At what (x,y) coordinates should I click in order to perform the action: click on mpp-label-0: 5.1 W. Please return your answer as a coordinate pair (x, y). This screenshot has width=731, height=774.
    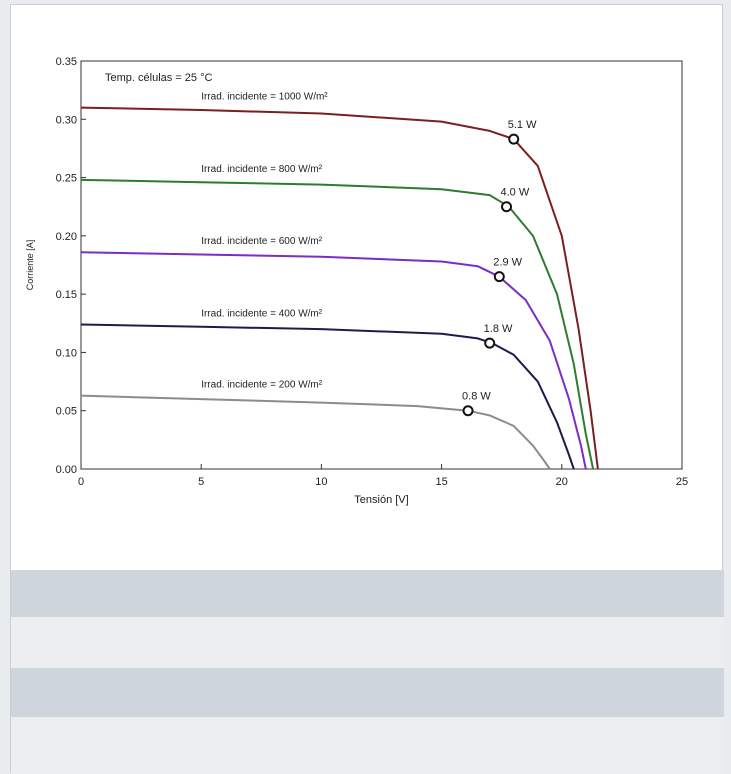
    Looking at the image, I should click on (522, 125).